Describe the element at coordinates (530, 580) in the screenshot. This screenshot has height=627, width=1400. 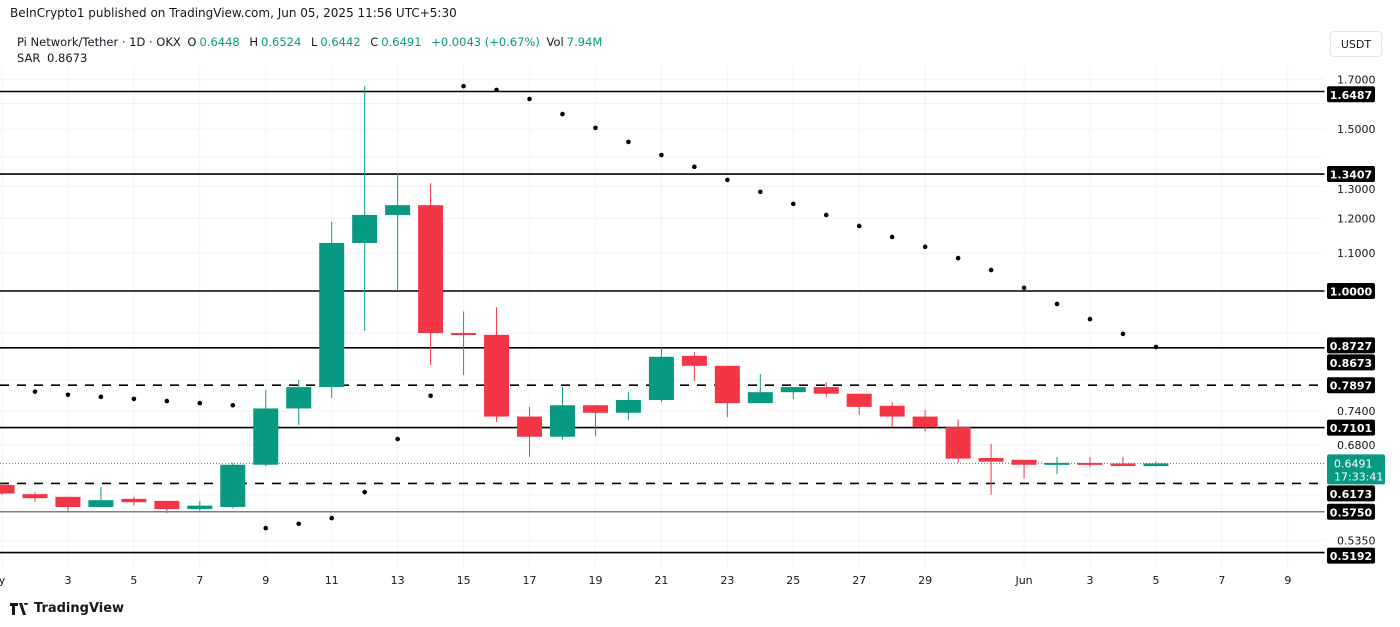
I see `x-tick-label: 17` at that location.